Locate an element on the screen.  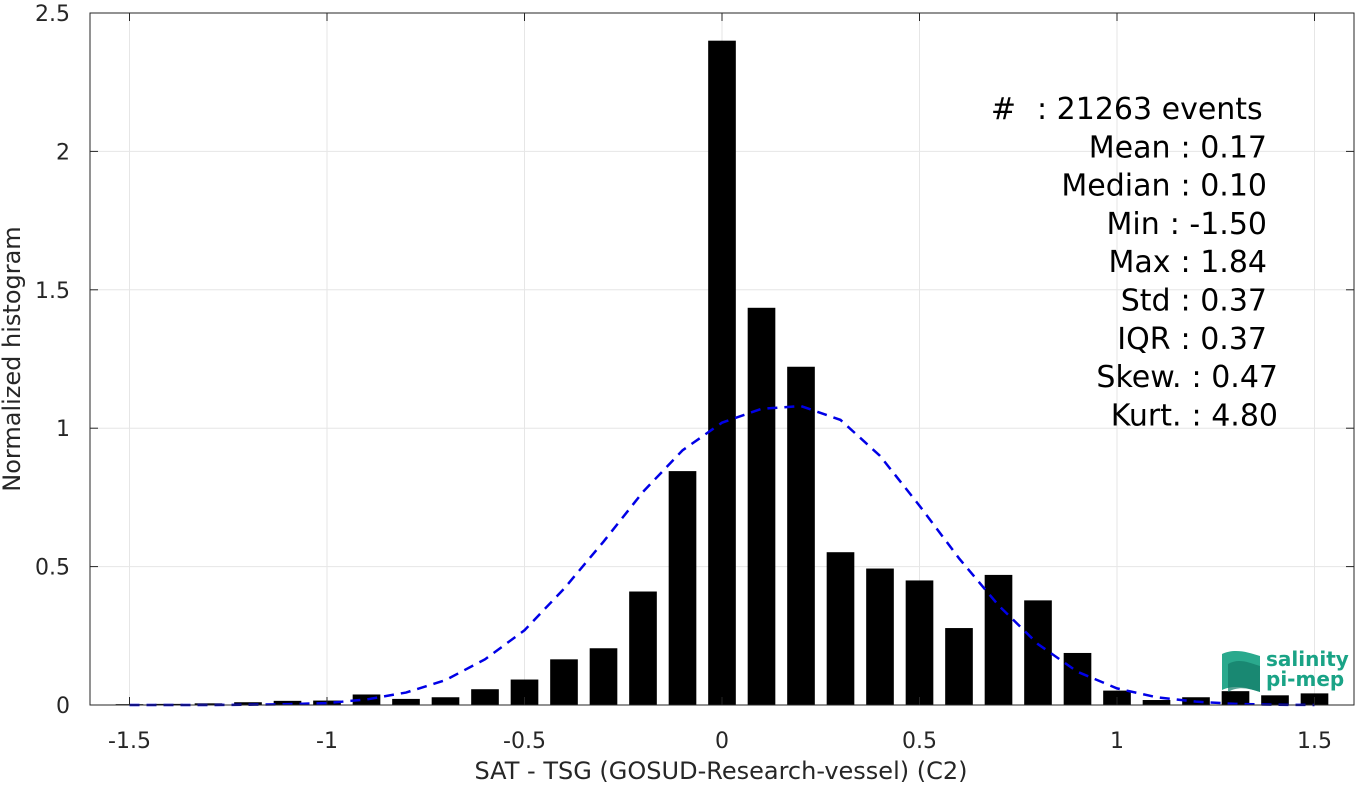
logo-line1: salinity is located at coordinates (1307, 659).